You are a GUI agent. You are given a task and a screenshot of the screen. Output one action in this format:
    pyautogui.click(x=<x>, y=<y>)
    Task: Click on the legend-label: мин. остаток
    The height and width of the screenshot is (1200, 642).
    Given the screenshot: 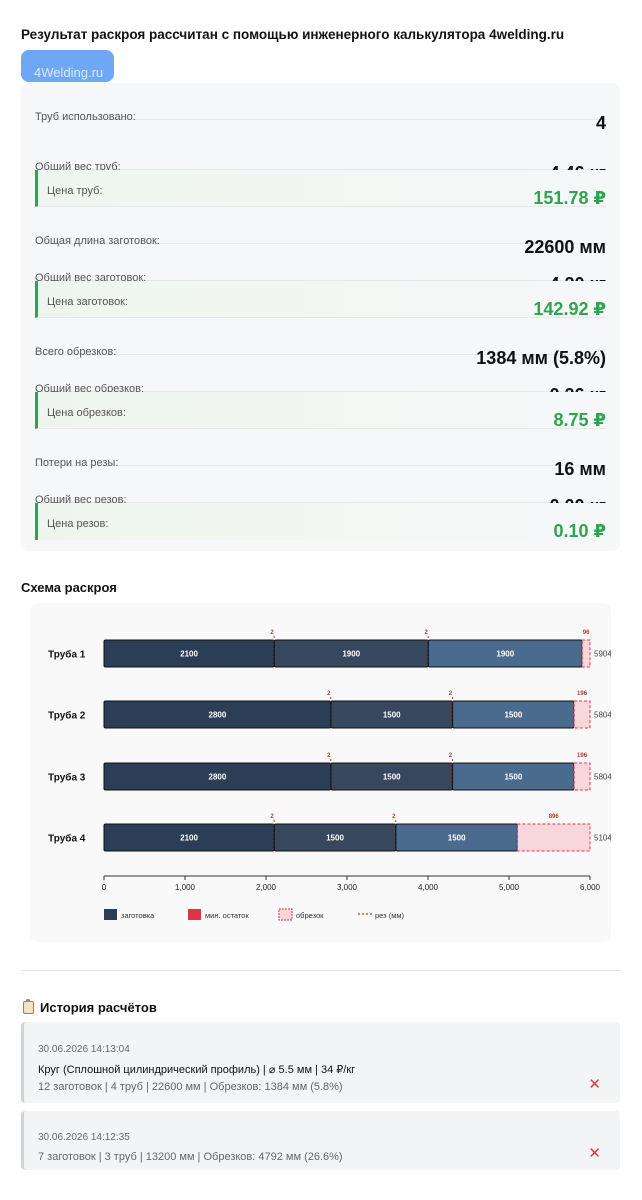 What is the action you would take?
    pyautogui.click(x=227, y=915)
    